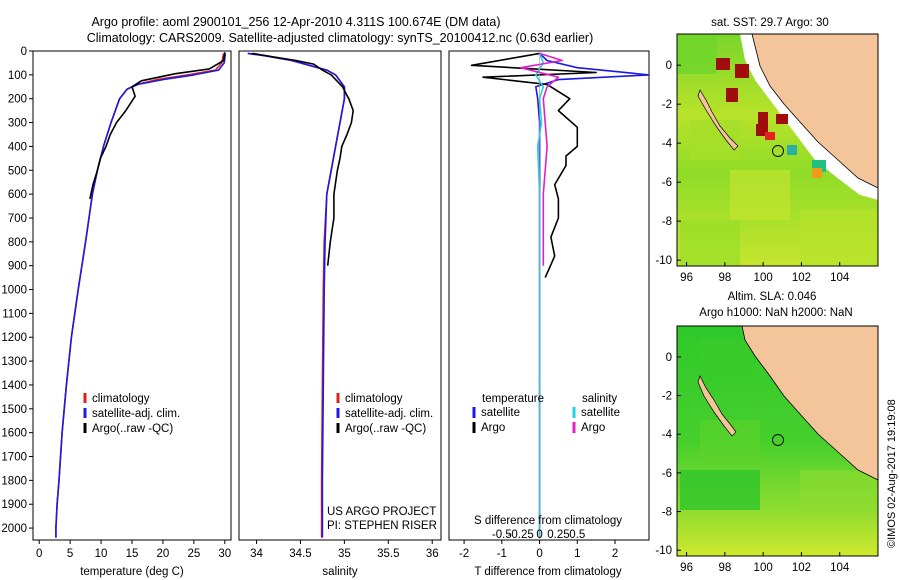  Describe the element at coordinates (686, 278) in the screenshot. I see `sst-lon-label-0: 96` at that location.